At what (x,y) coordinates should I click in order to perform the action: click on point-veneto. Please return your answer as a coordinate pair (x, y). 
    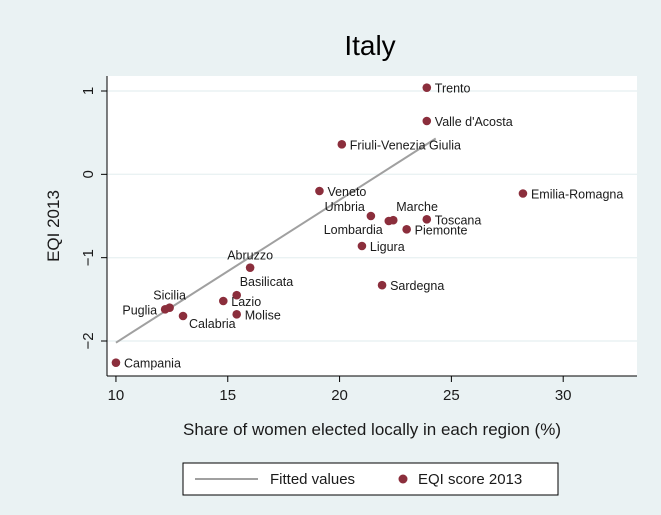
    Looking at the image, I should click on (319, 191).